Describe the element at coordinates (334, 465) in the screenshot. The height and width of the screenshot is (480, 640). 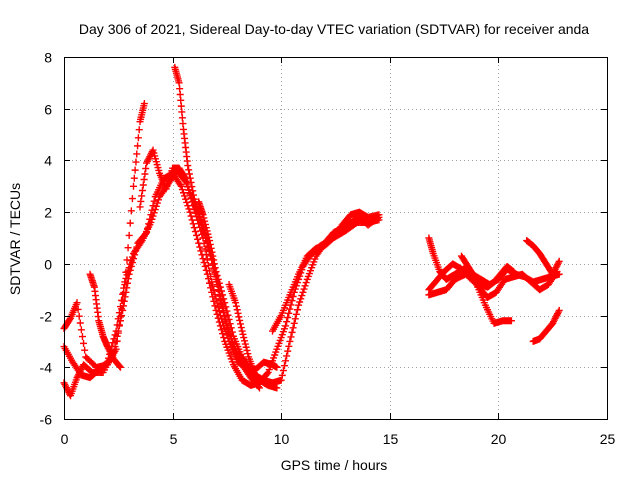
I see `x-axis-label: GPS time / hours` at that location.